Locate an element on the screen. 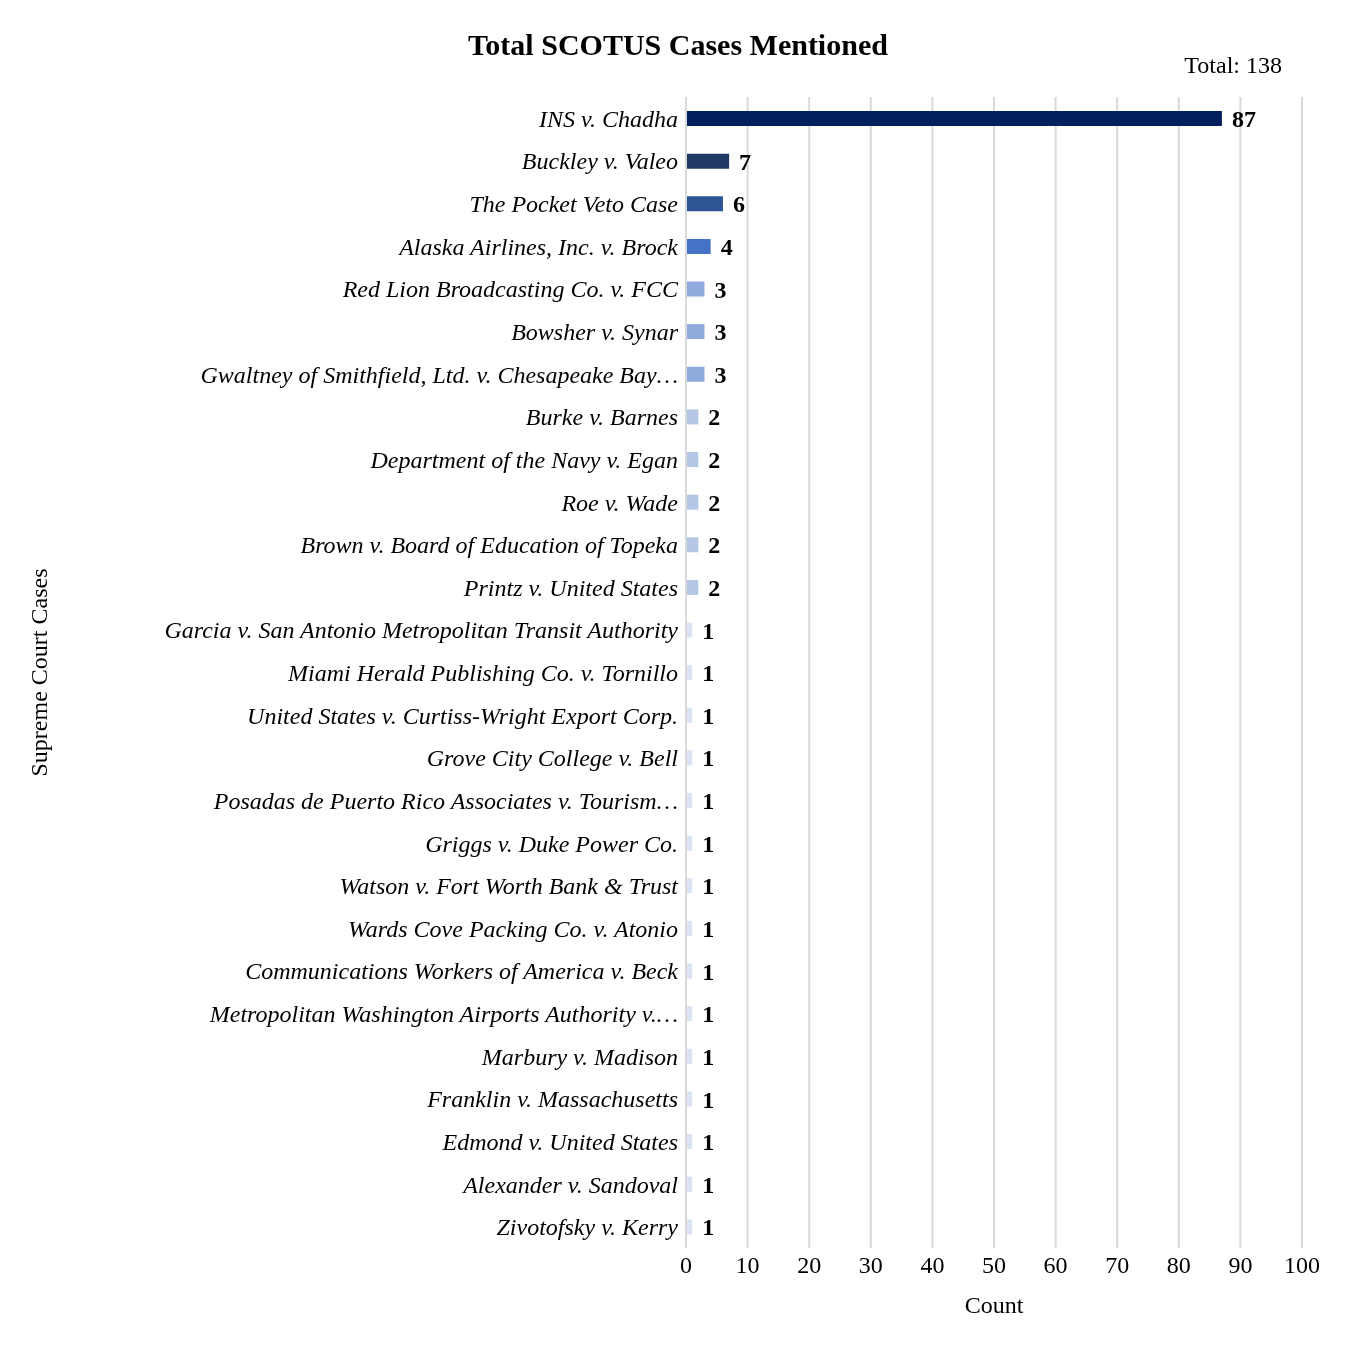  y-tick-label: Grove City College v. Bell is located at coordinates (552, 758).